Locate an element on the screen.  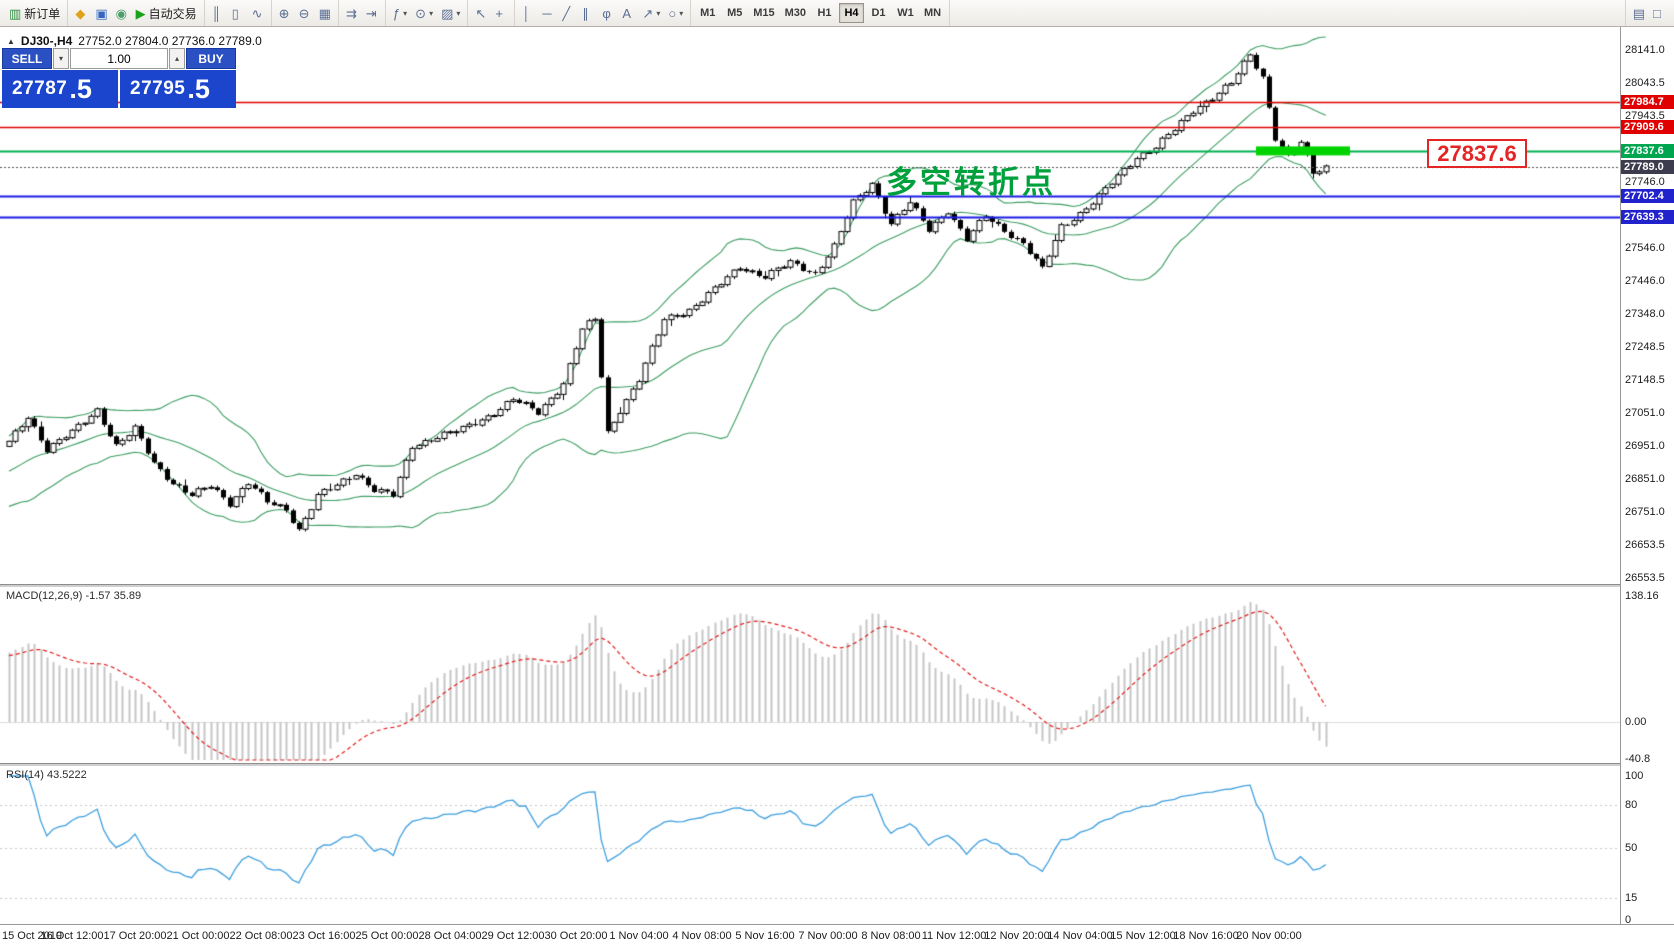
trendline-button: ╱ is located at coordinates (568, 13).